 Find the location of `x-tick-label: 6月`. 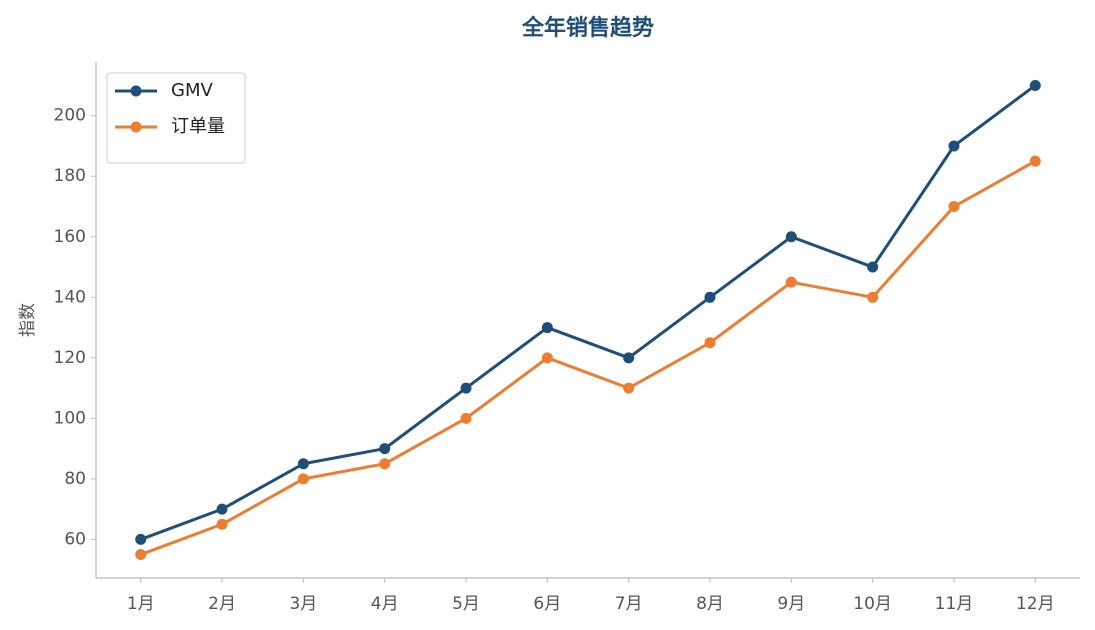

x-tick-label: 6月 is located at coordinates (547, 604).